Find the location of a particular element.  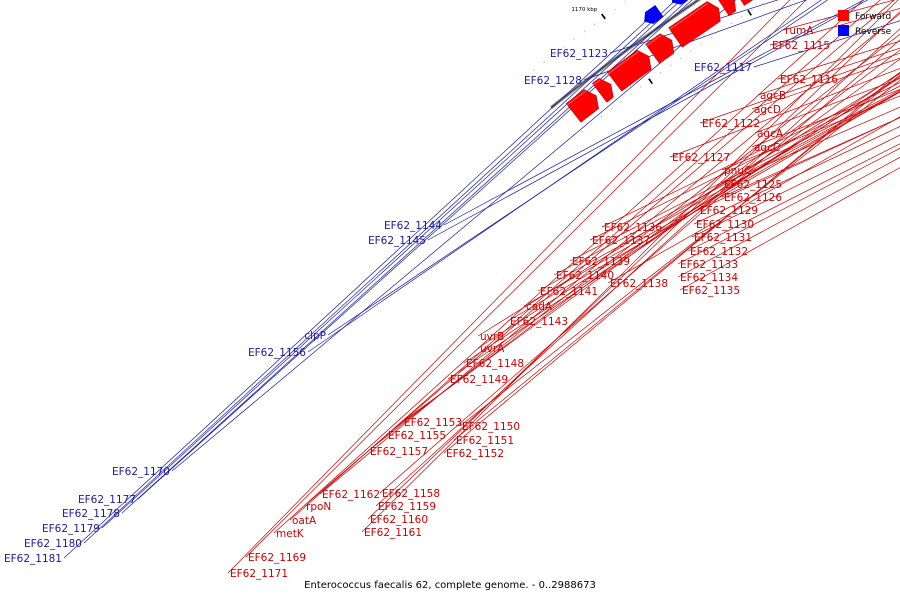

legend: Forward Reverse is located at coordinates (865, 23).